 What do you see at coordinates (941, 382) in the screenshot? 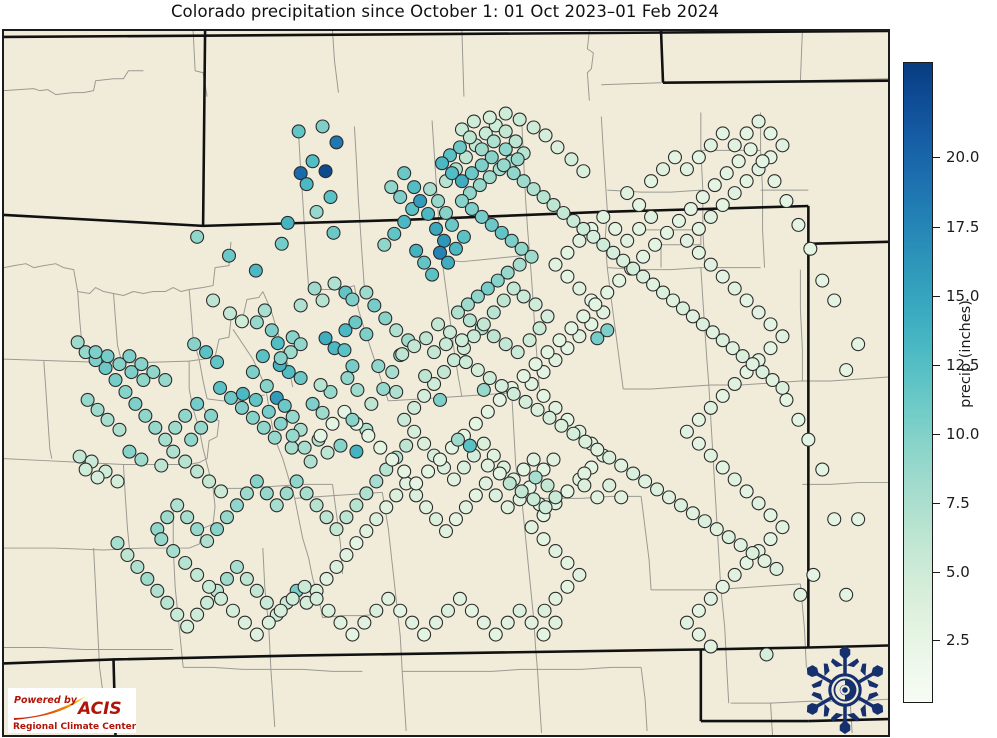
I see `colorbar: 2.5 5.0 7.5 10.0 12.5 15.0 17.5 20.0` at bounding box center [941, 382].